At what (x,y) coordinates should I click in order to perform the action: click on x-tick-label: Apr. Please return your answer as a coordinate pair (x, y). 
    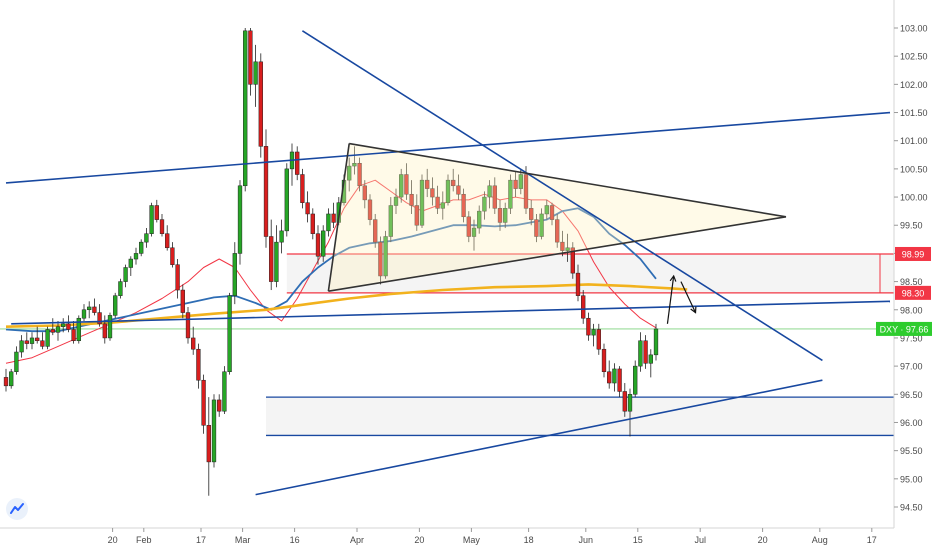
    Looking at the image, I should click on (357, 540).